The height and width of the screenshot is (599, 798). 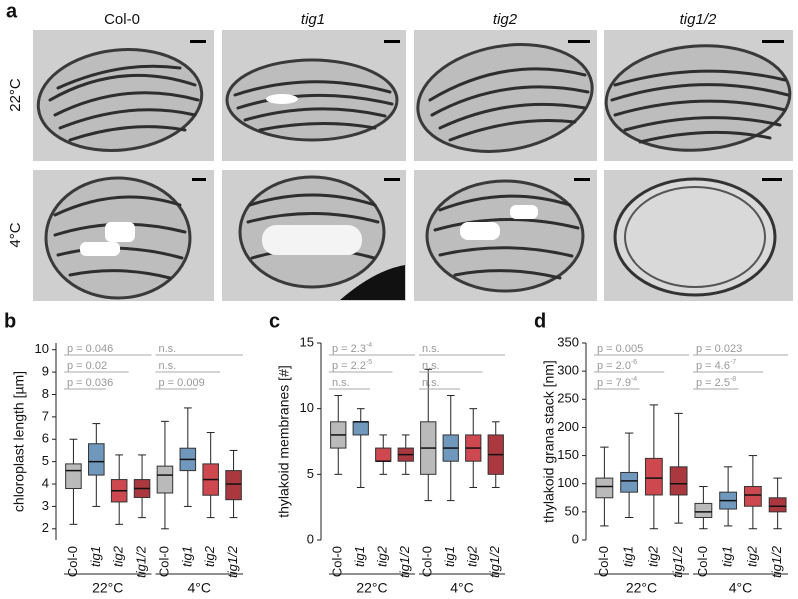 I want to click on significance-label: p = 0.036, so click(x=90, y=383).